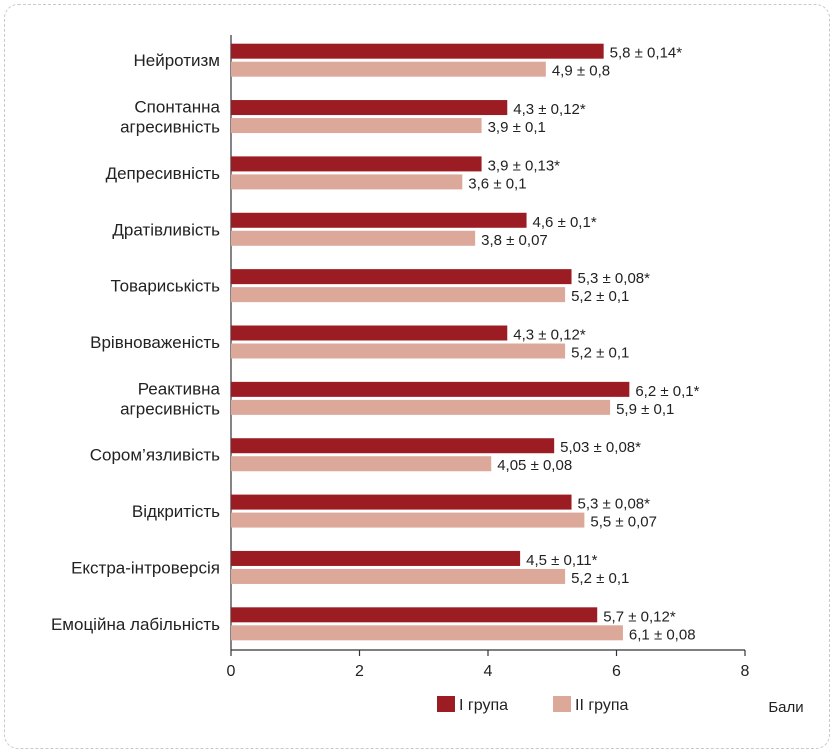 This screenshot has height=755, width=838. I want to click on bar-value-label: 4,6 ± 0,1*, so click(565, 222).